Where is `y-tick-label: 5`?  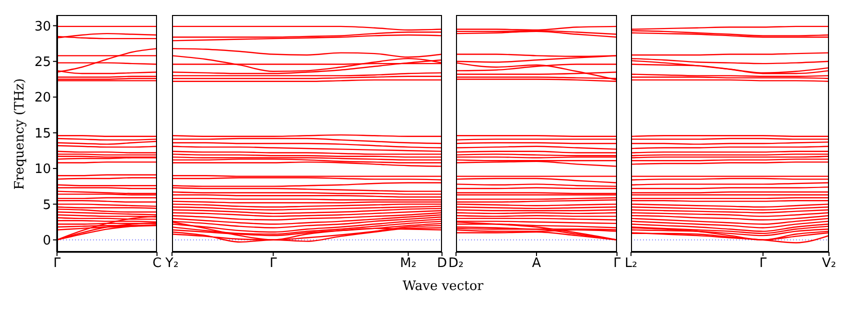 y-tick-label: 5 is located at coordinates (46, 205).